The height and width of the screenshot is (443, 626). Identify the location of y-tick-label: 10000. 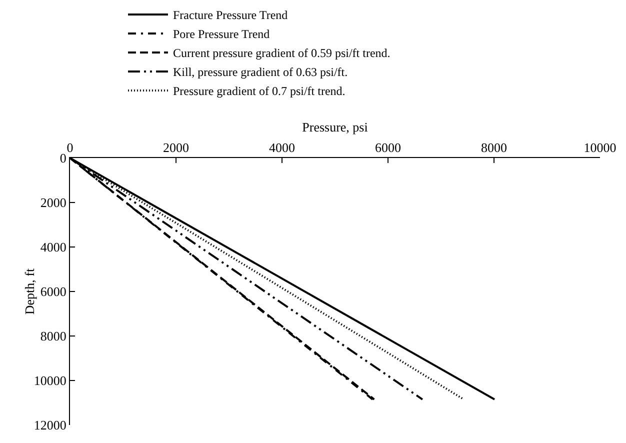
(50, 380).